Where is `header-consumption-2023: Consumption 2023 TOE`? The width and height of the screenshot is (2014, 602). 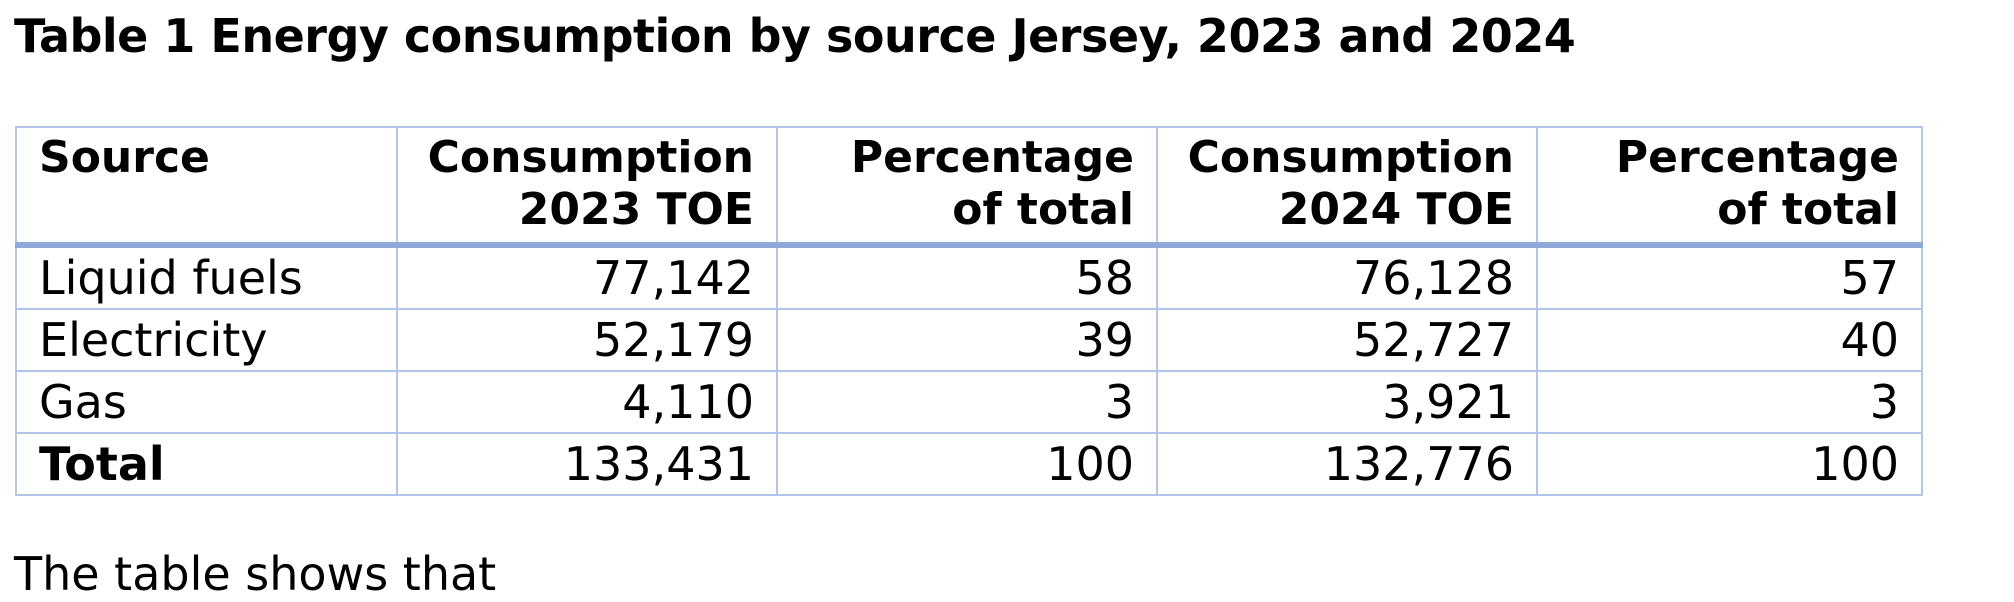 header-consumption-2023: Consumption 2023 TOE is located at coordinates (587, 187).